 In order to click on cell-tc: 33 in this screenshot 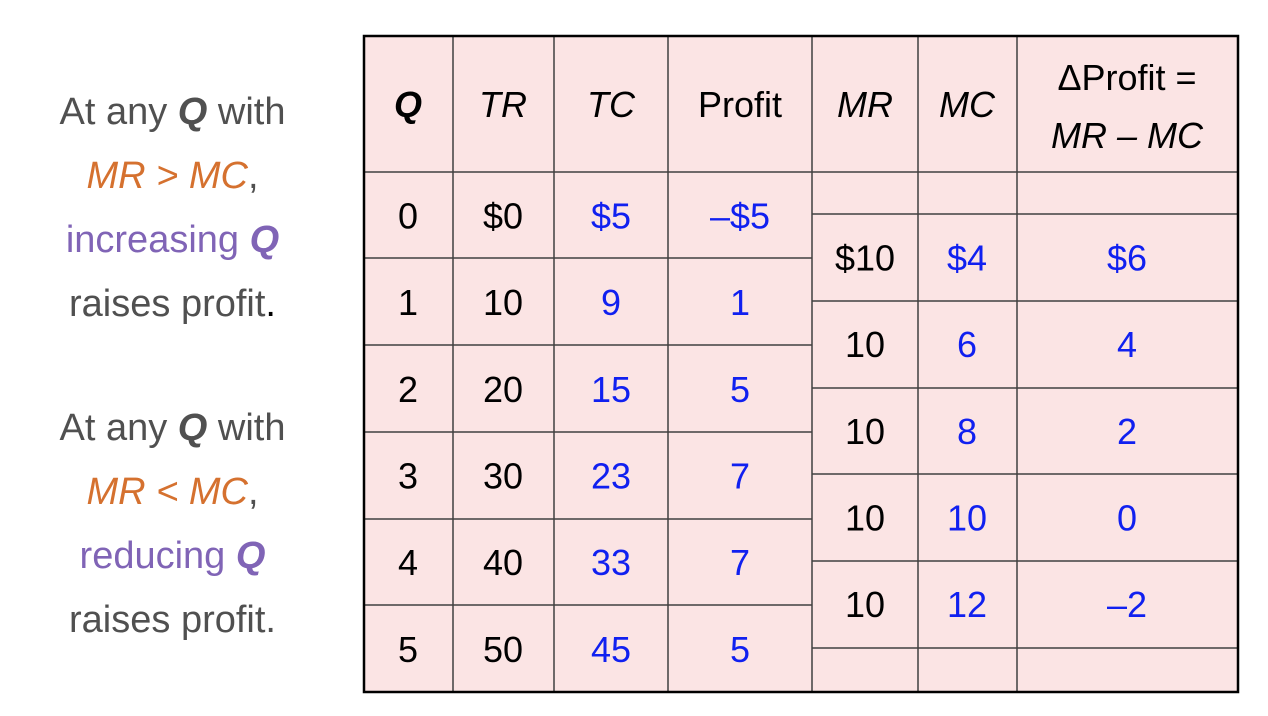, I will do `click(611, 562)`.